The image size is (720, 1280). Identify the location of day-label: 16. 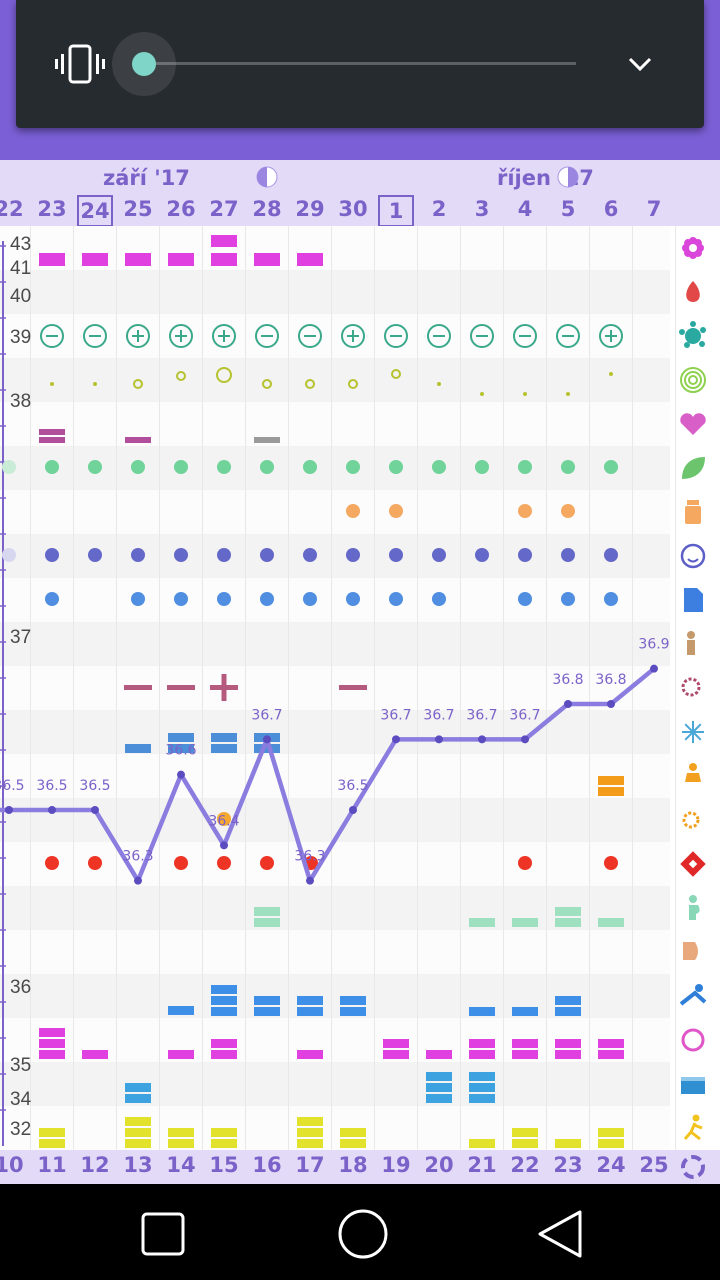
(267, 1165).